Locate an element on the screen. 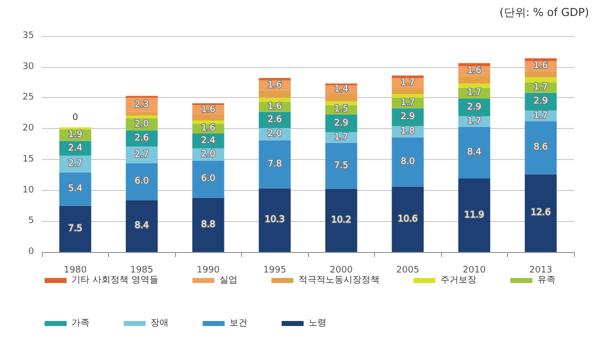 Image resolution: width=600 pixels, height=345 pixels. data-label: 11.9 is located at coordinates (474, 215).